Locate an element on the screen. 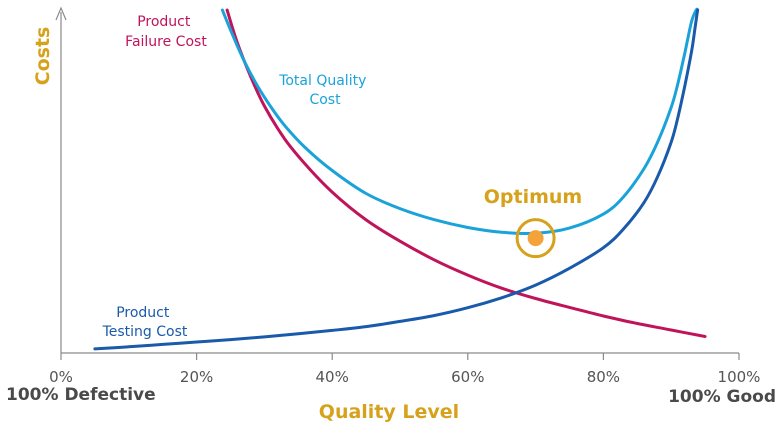 The width and height of the screenshot is (784, 425). x-start-label: 100% Defective is located at coordinates (81, 395).